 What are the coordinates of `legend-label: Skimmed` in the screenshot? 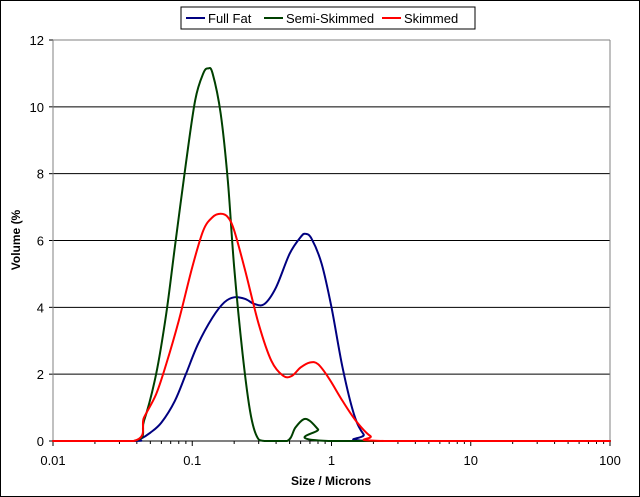 It's located at (431, 18).